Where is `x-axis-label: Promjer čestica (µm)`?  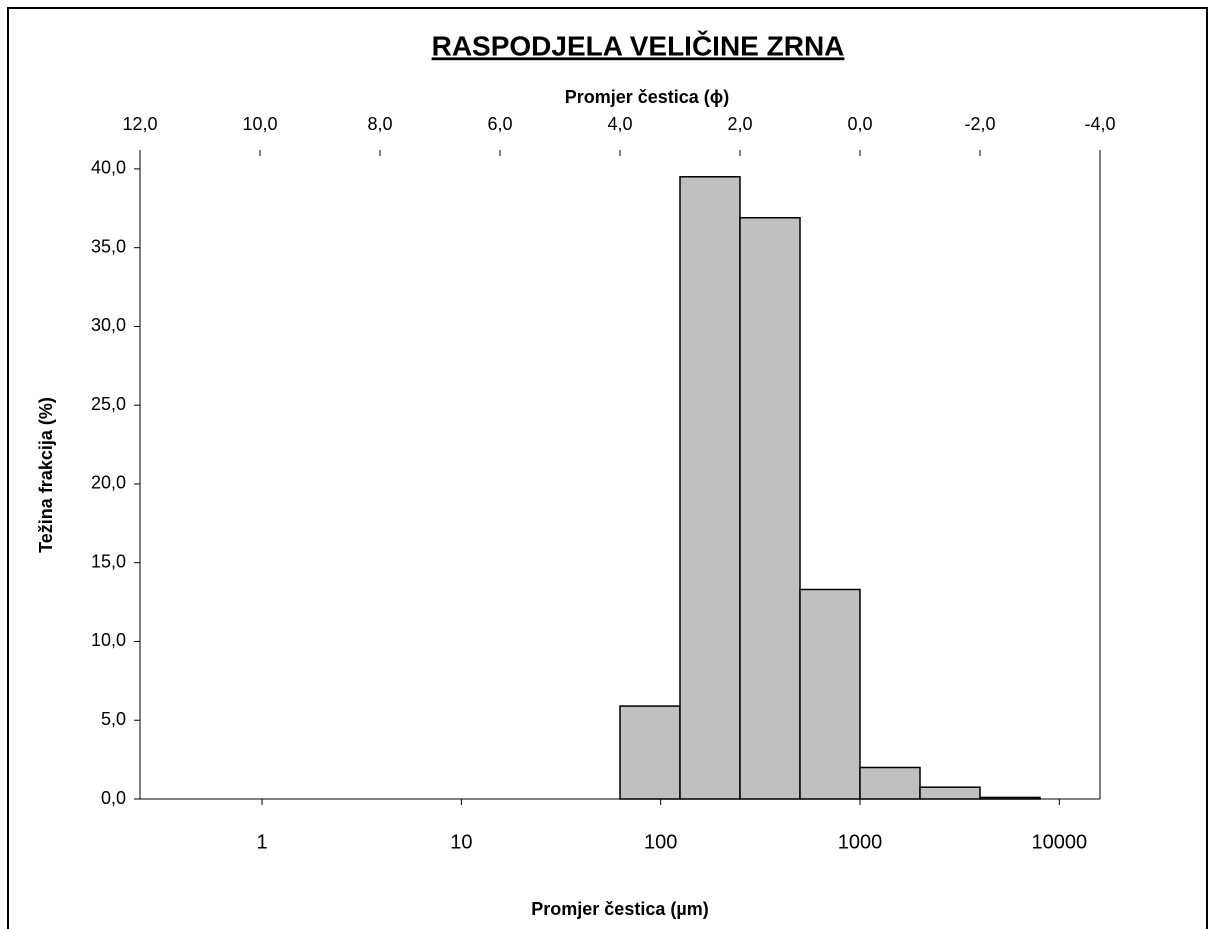 x-axis-label: Promjer čestica (µm) is located at coordinates (619, 909).